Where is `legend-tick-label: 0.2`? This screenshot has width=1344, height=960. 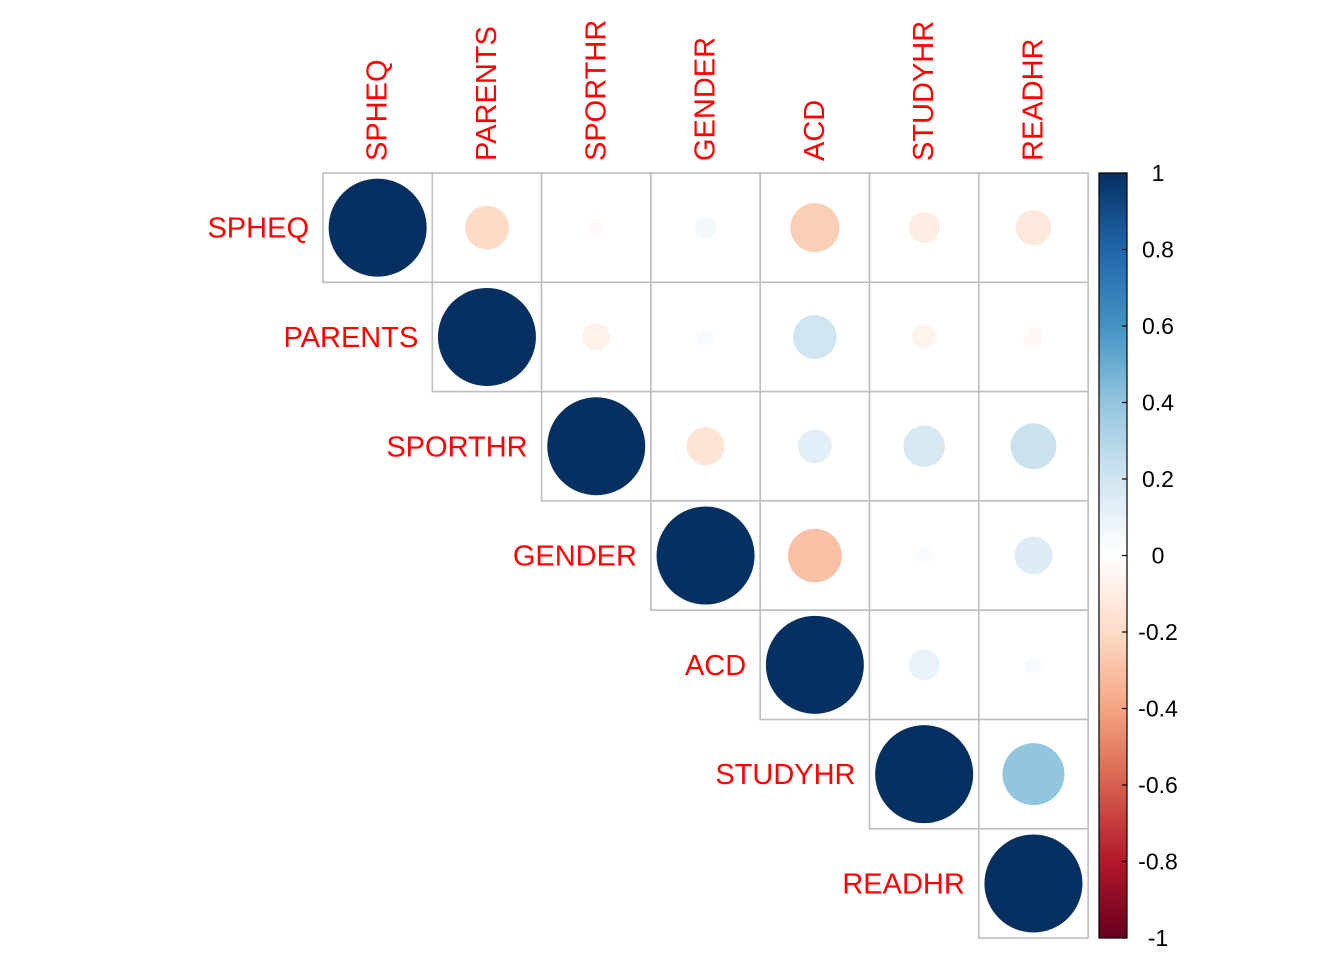
legend-tick-label: 0.2 is located at coordinates (1158, 479).